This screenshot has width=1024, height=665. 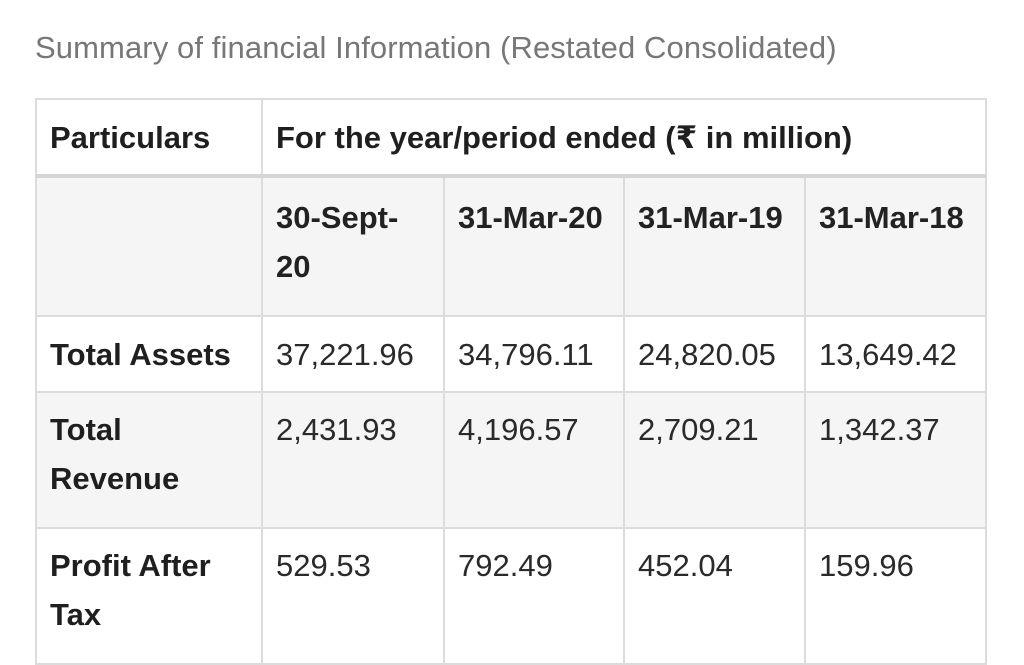 What do you see at coordinates (534, 246) in the screenshot?
I see `date-cell: 31-Mar-20` at bounding box center [534, 246].